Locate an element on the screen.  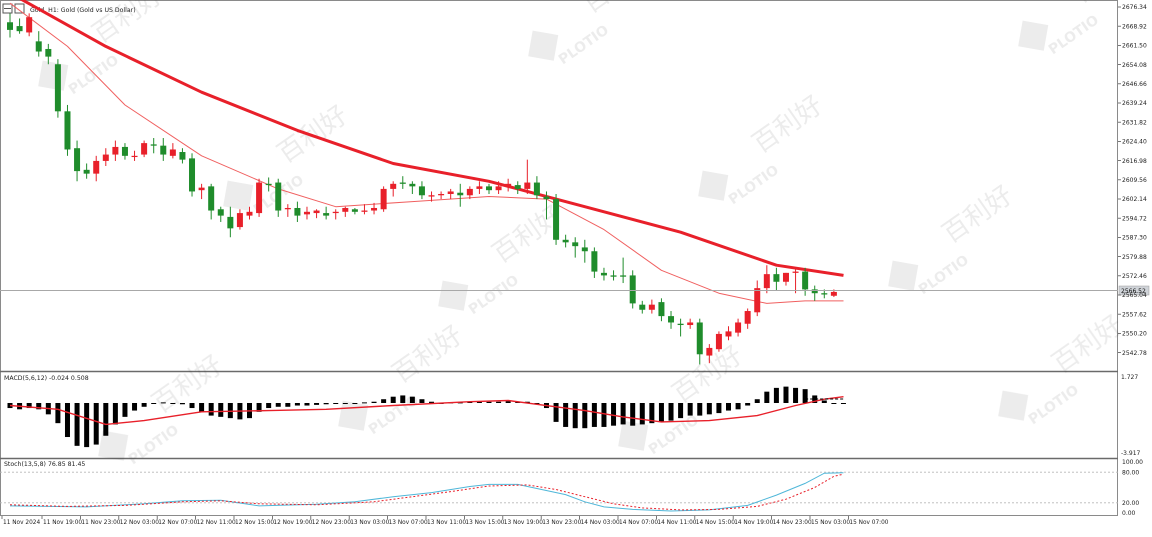
price-tick-label: 2654.08 is located at coordinates (1134, 65).